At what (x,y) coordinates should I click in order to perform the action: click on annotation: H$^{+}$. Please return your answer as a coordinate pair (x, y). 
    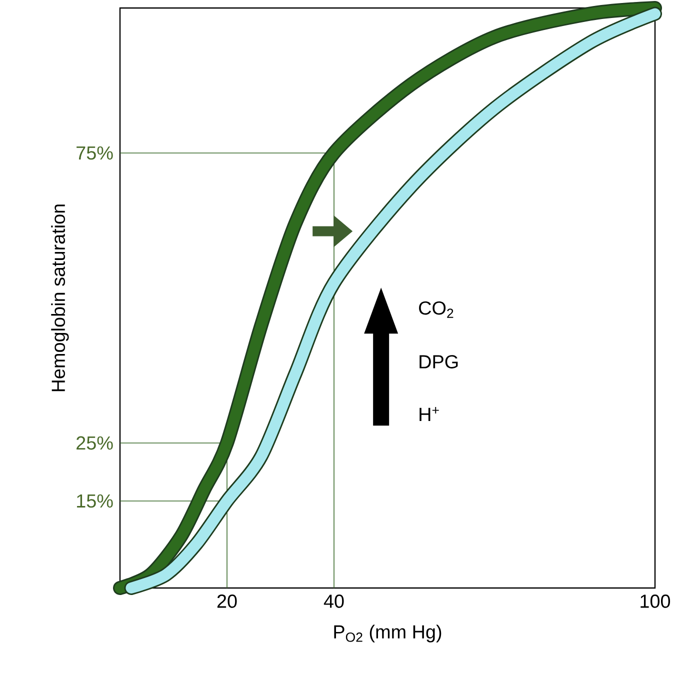
    Looking at the image, I should click on (429, 414).